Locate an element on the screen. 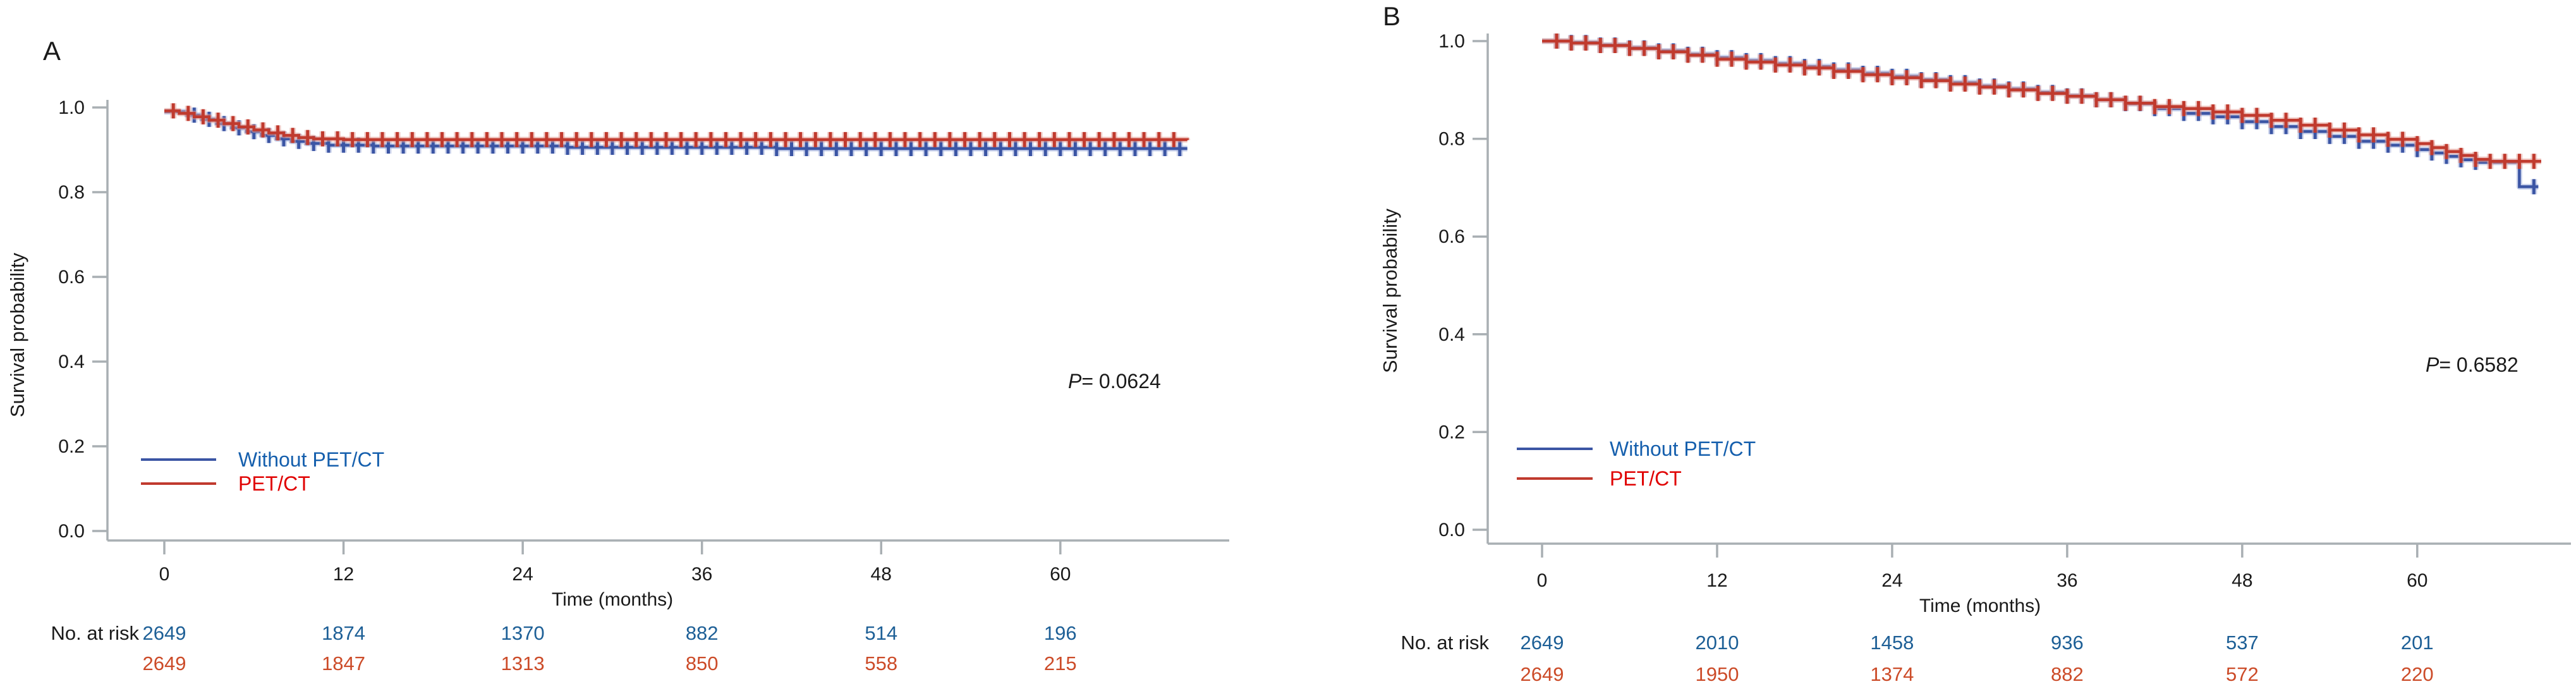 The image size is (2576, 696). risk-row-without-petct: 2649 2010 1458 936 537 201 is located at coordinates (1978, 643).